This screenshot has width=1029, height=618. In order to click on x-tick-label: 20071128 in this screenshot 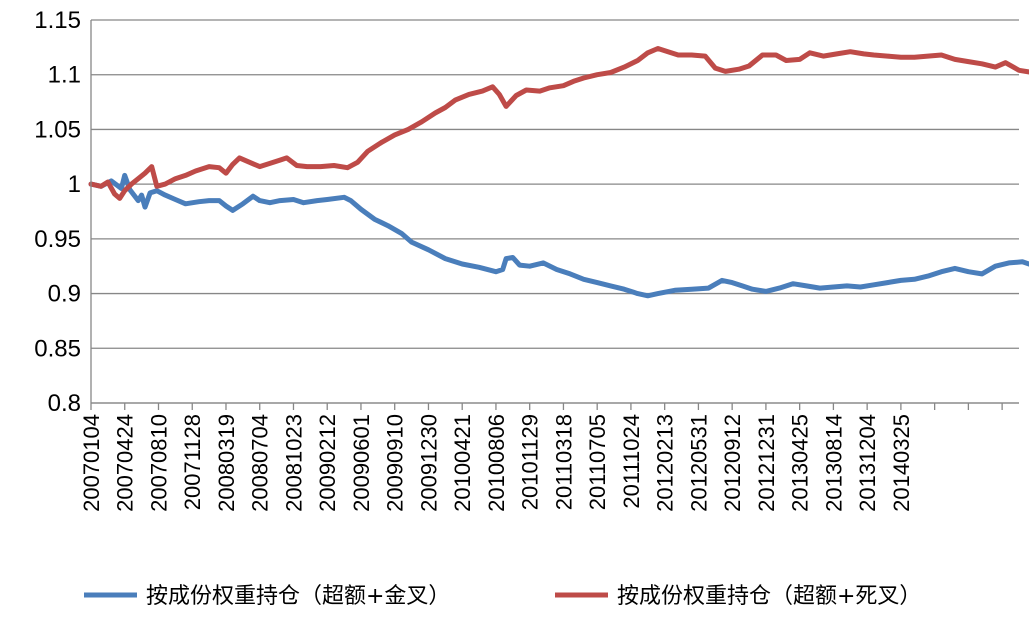, I will do `click(192, 462)`.